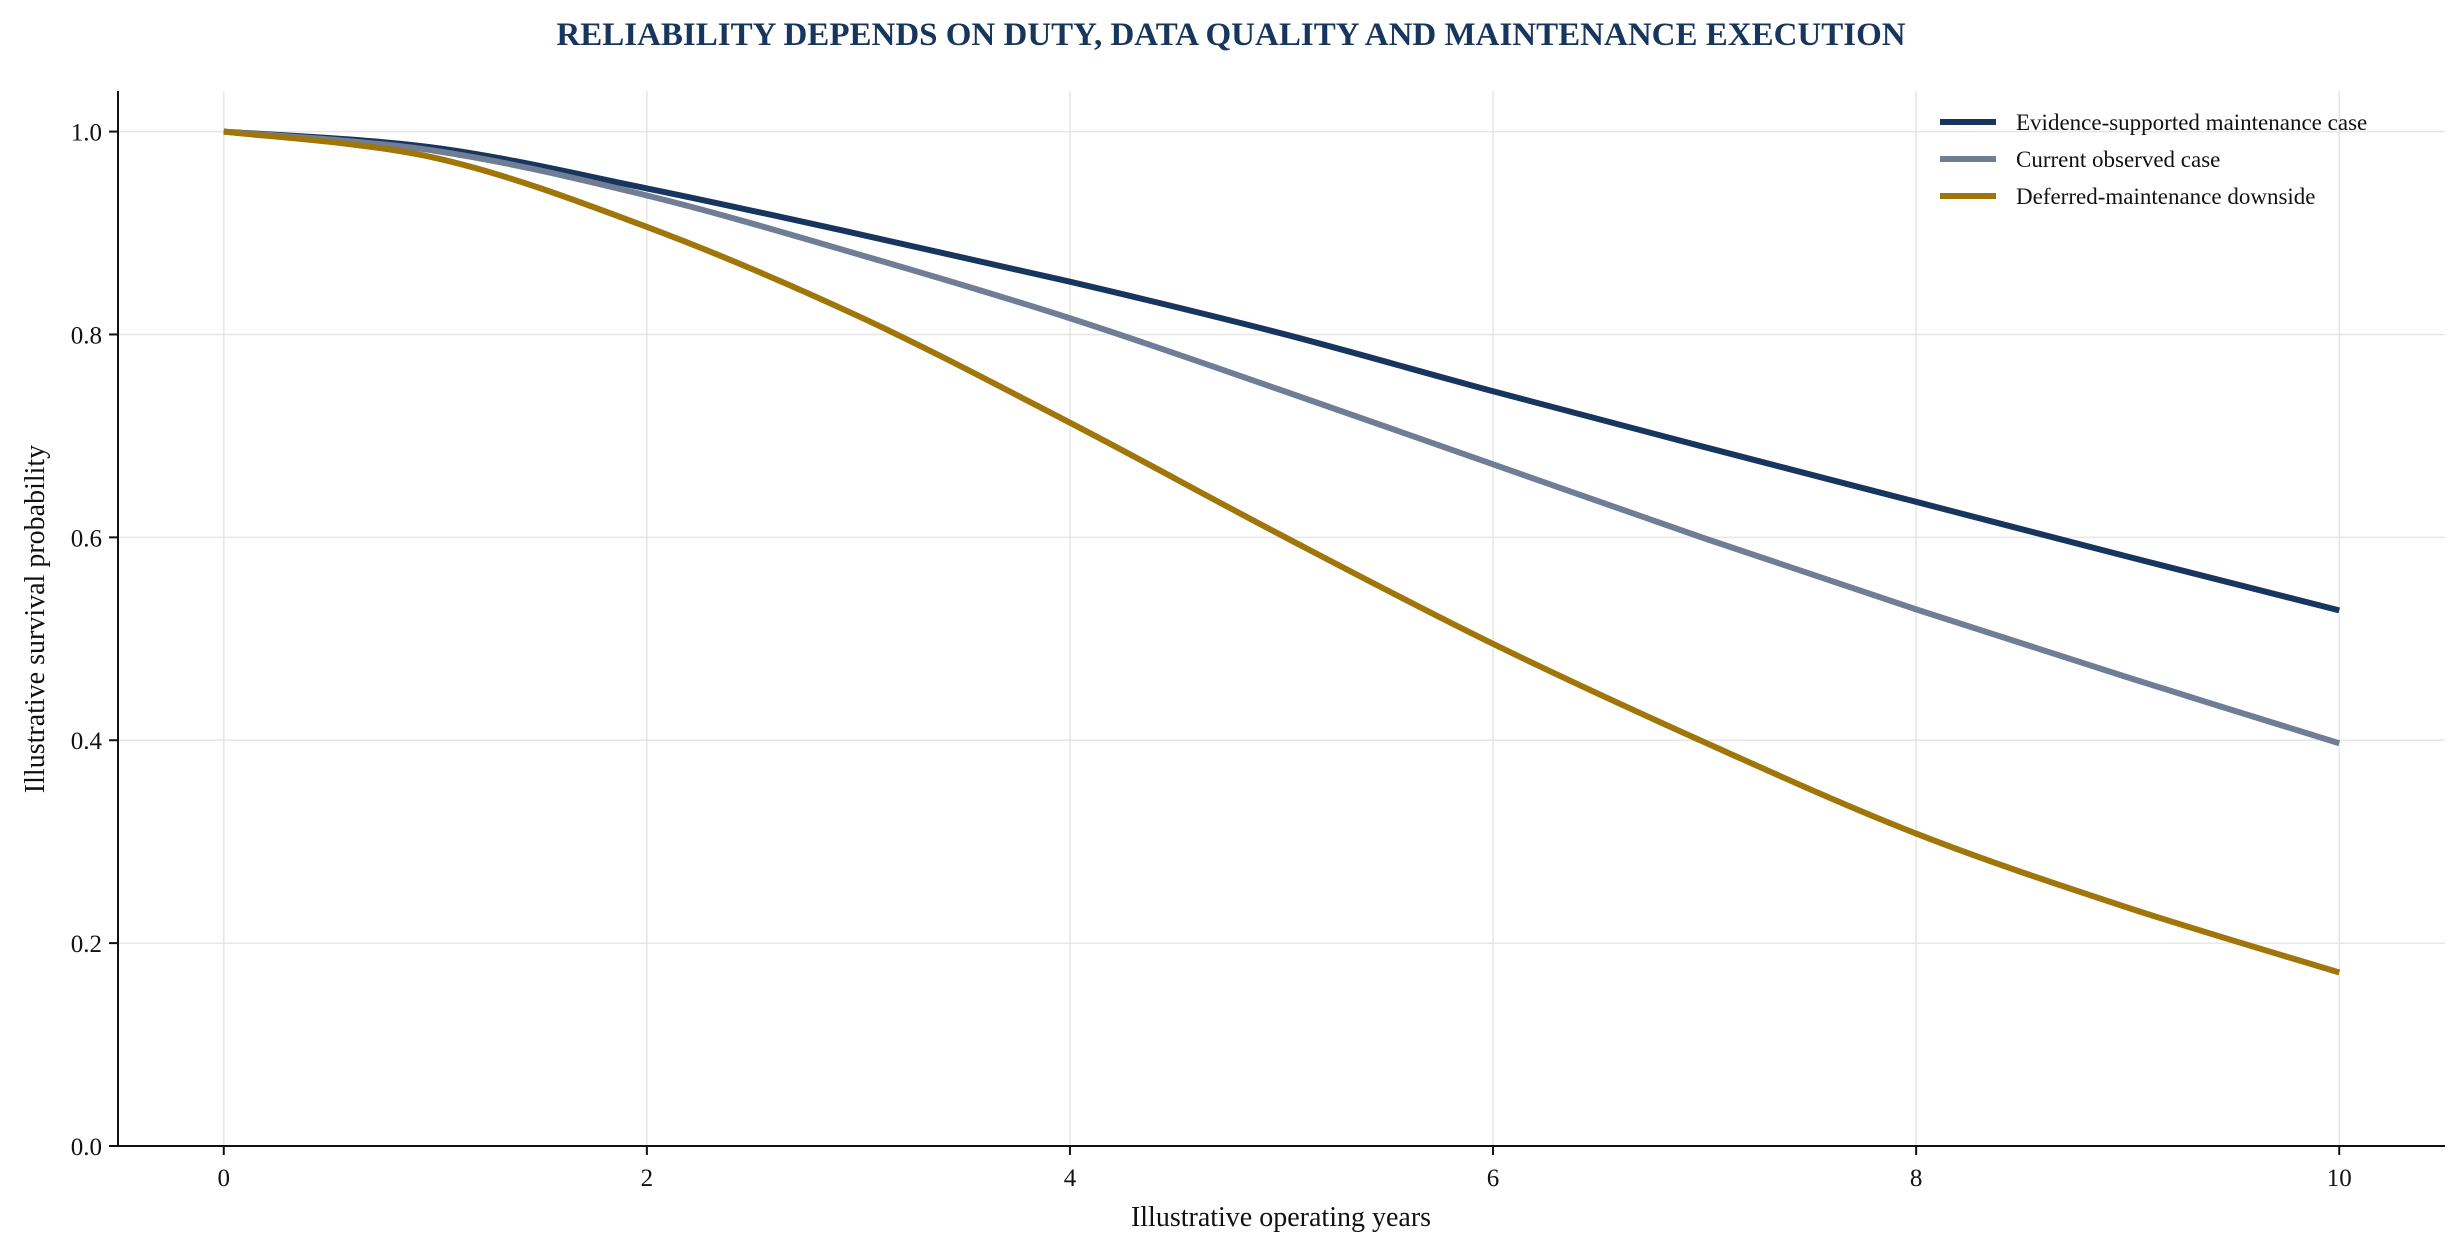  What do you see at coordinates (86, 1147) in the screenshot?
I see `y-tick-label: 0.0` at bounding box center [86, 1147].